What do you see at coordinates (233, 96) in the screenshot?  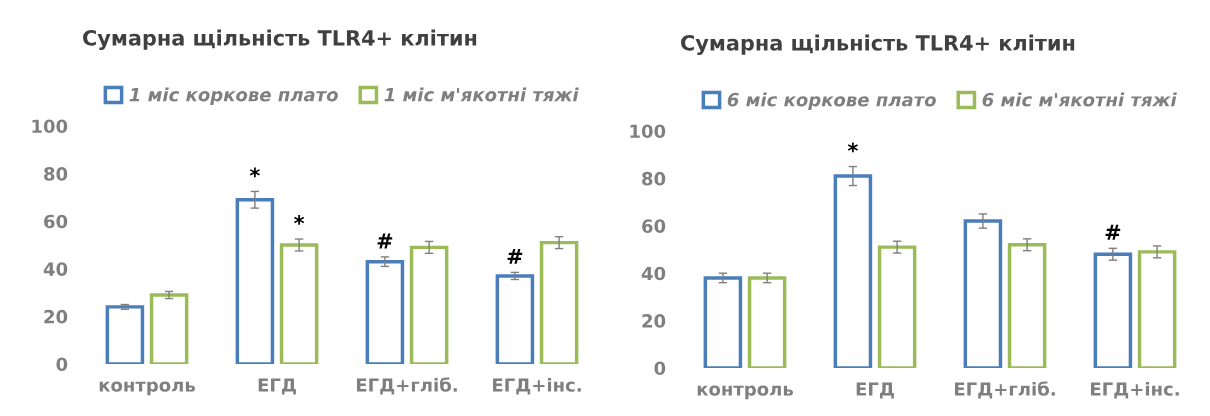 I see `legend-label: 1 міс коркове плато` at bounding box center [233, 96].